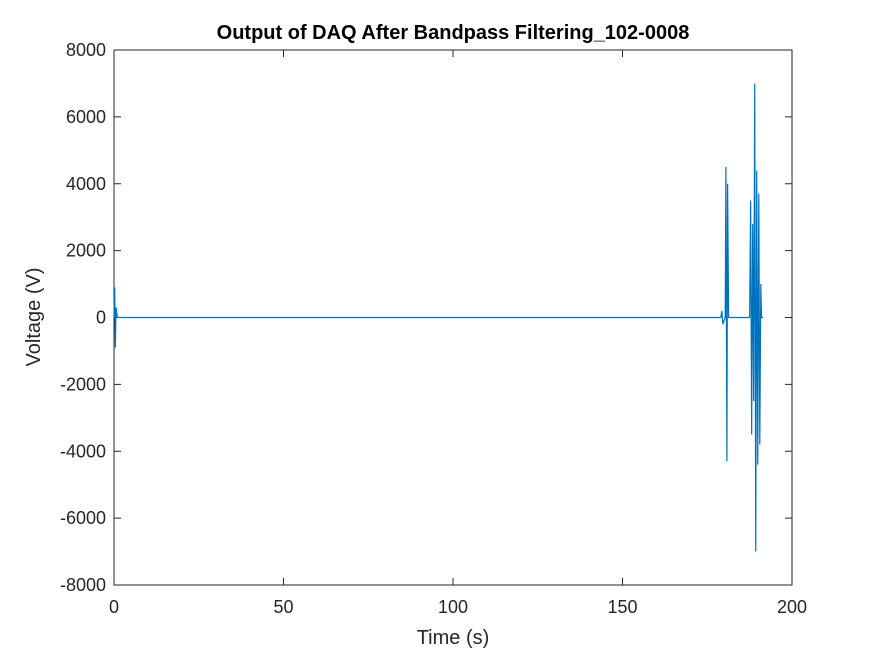 The height and width of the screenshot is (656, 875). I want to click on x-tick-label: 0, so click(114, 607).